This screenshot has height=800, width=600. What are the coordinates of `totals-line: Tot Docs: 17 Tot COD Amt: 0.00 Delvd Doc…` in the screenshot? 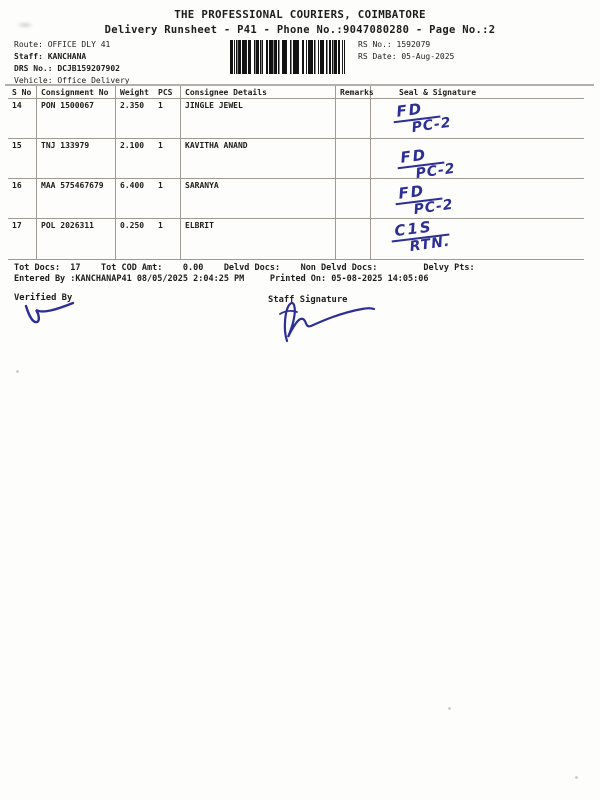 It's located at (244, 268).